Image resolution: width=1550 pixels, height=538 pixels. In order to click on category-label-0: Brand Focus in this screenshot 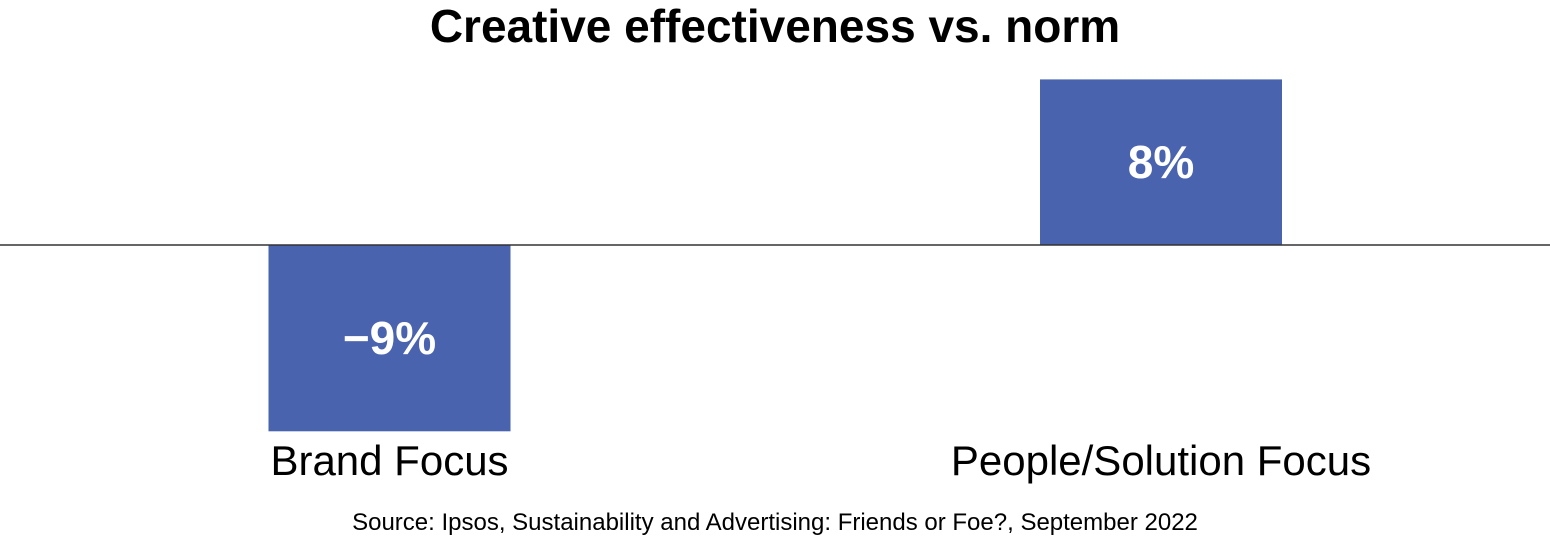, I will do `click(389, 460)`.